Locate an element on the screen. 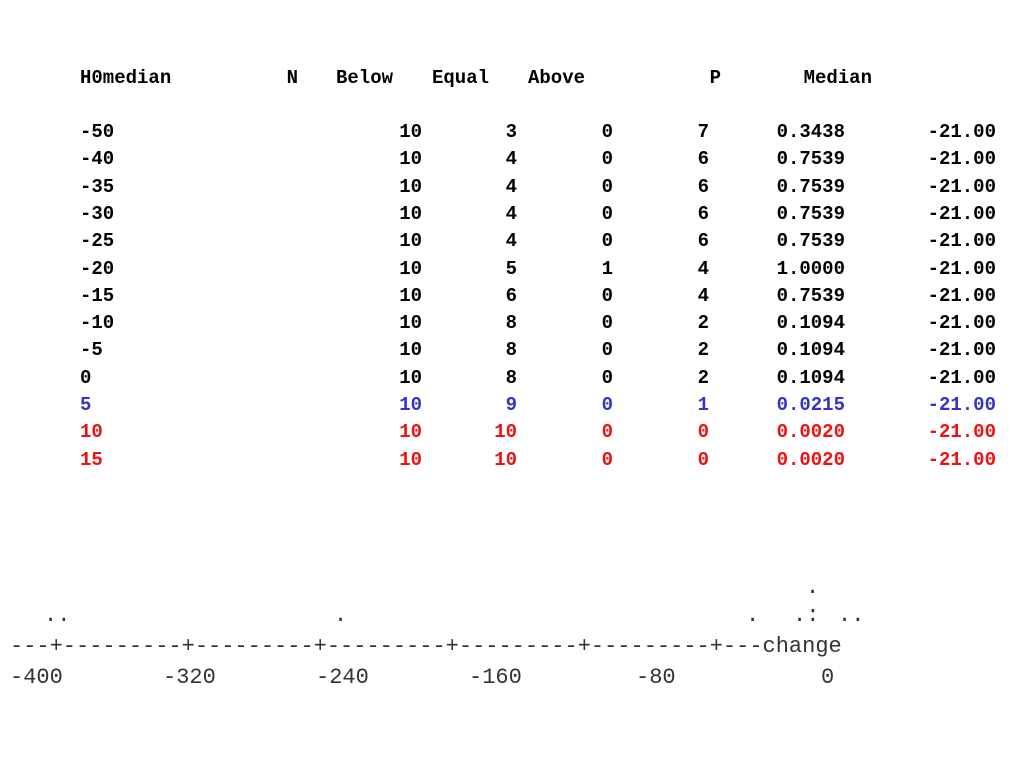 The width and height of the screenshot is (1024, 768). table-row: -25 10 4 0 6 0.7539 -21.00 is located at coordinates (512, 241).